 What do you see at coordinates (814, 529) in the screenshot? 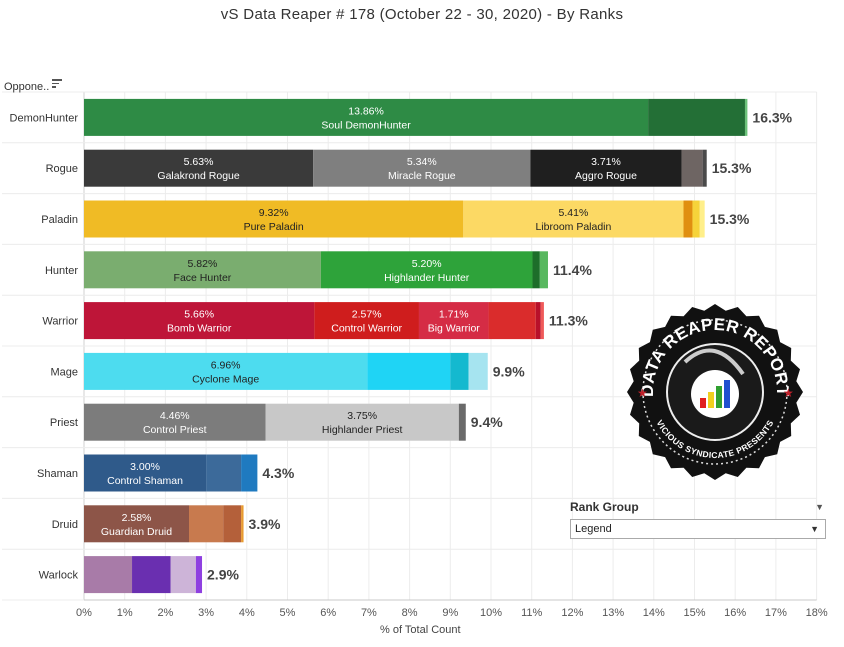
I see `select-arrow-icon: ▼` at bounding box center [814, 529].